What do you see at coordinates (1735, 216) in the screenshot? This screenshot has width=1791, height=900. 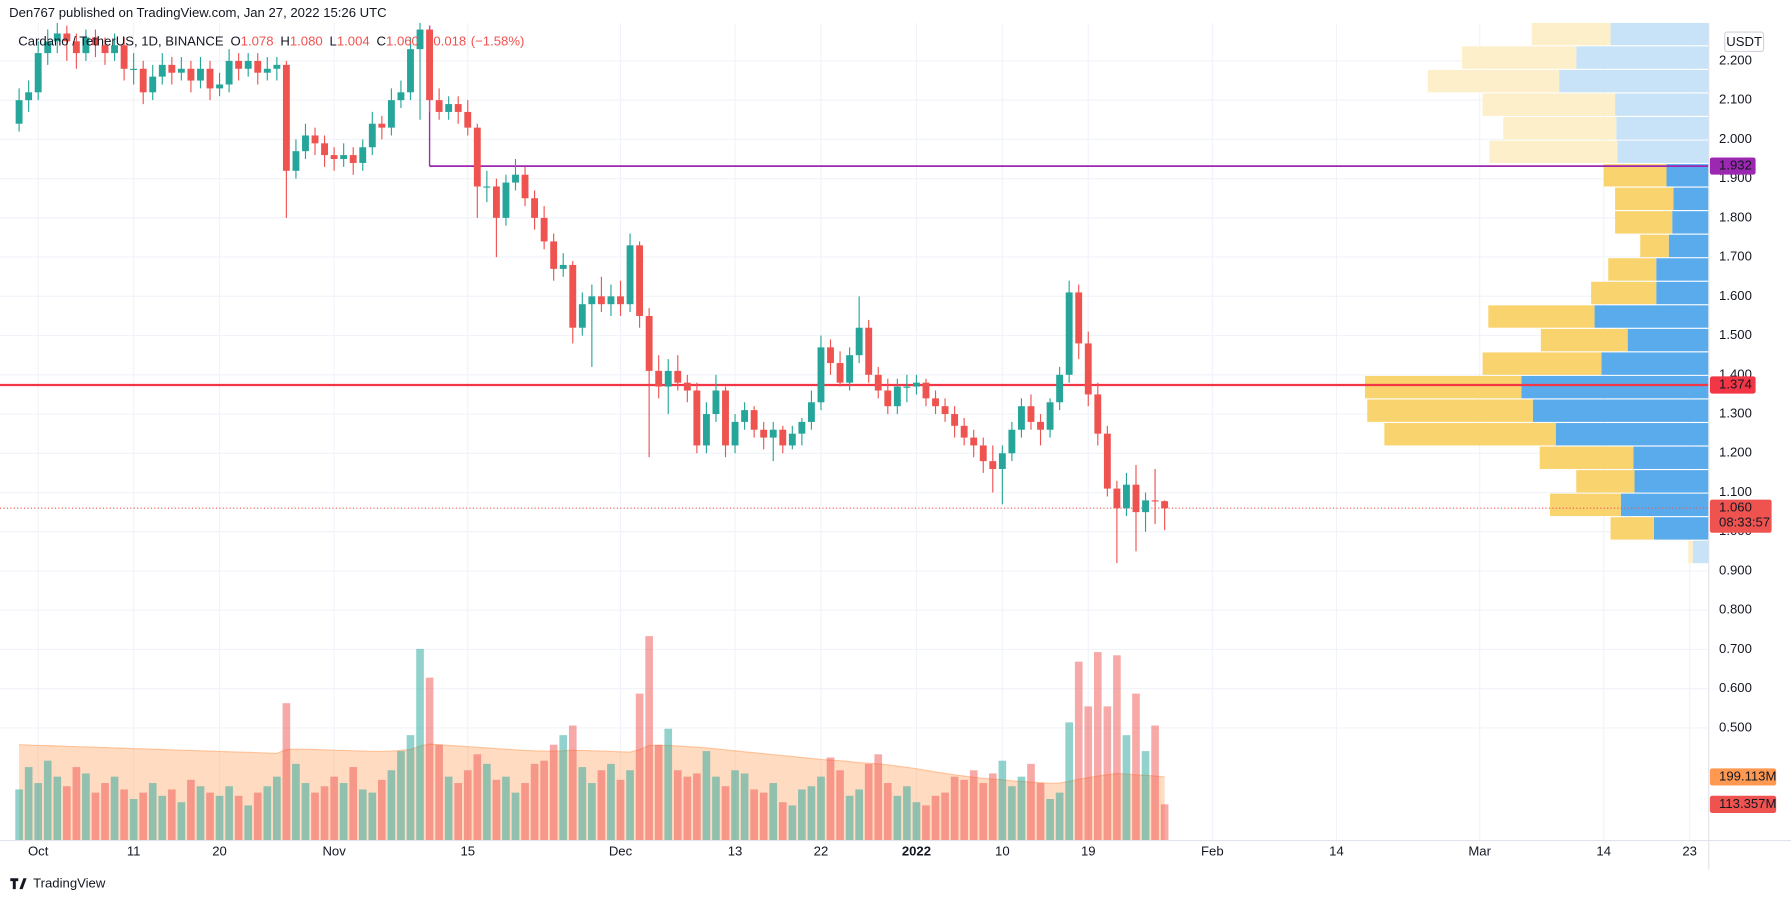 I see `y-tick-label: 1.800` at bounding box center [1735, 216].